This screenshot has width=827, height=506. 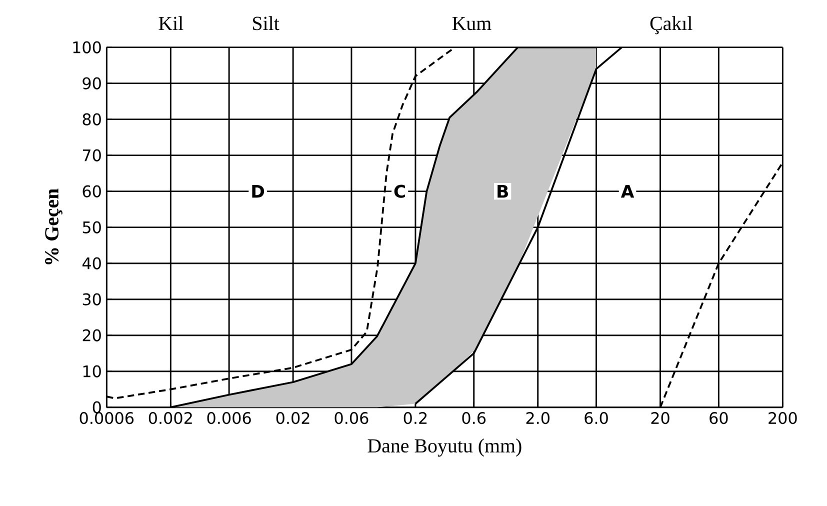 I want to click on annotation: C, so click(x=400, y=191).